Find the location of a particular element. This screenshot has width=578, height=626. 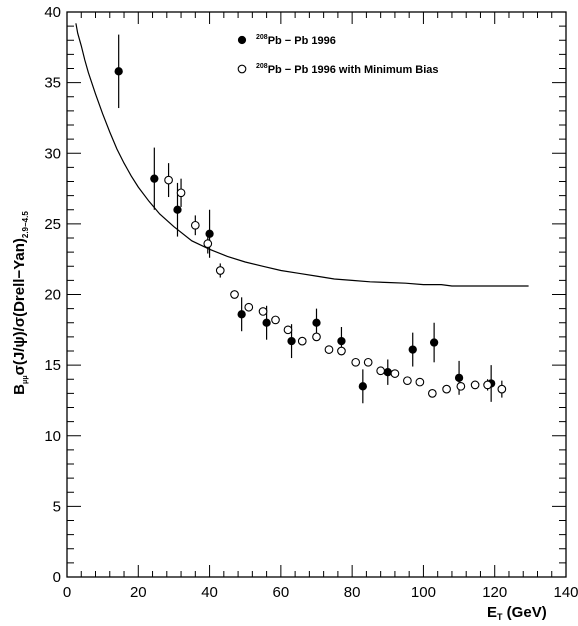

y-tick-label: 10 is located at coordinates (52, 436).